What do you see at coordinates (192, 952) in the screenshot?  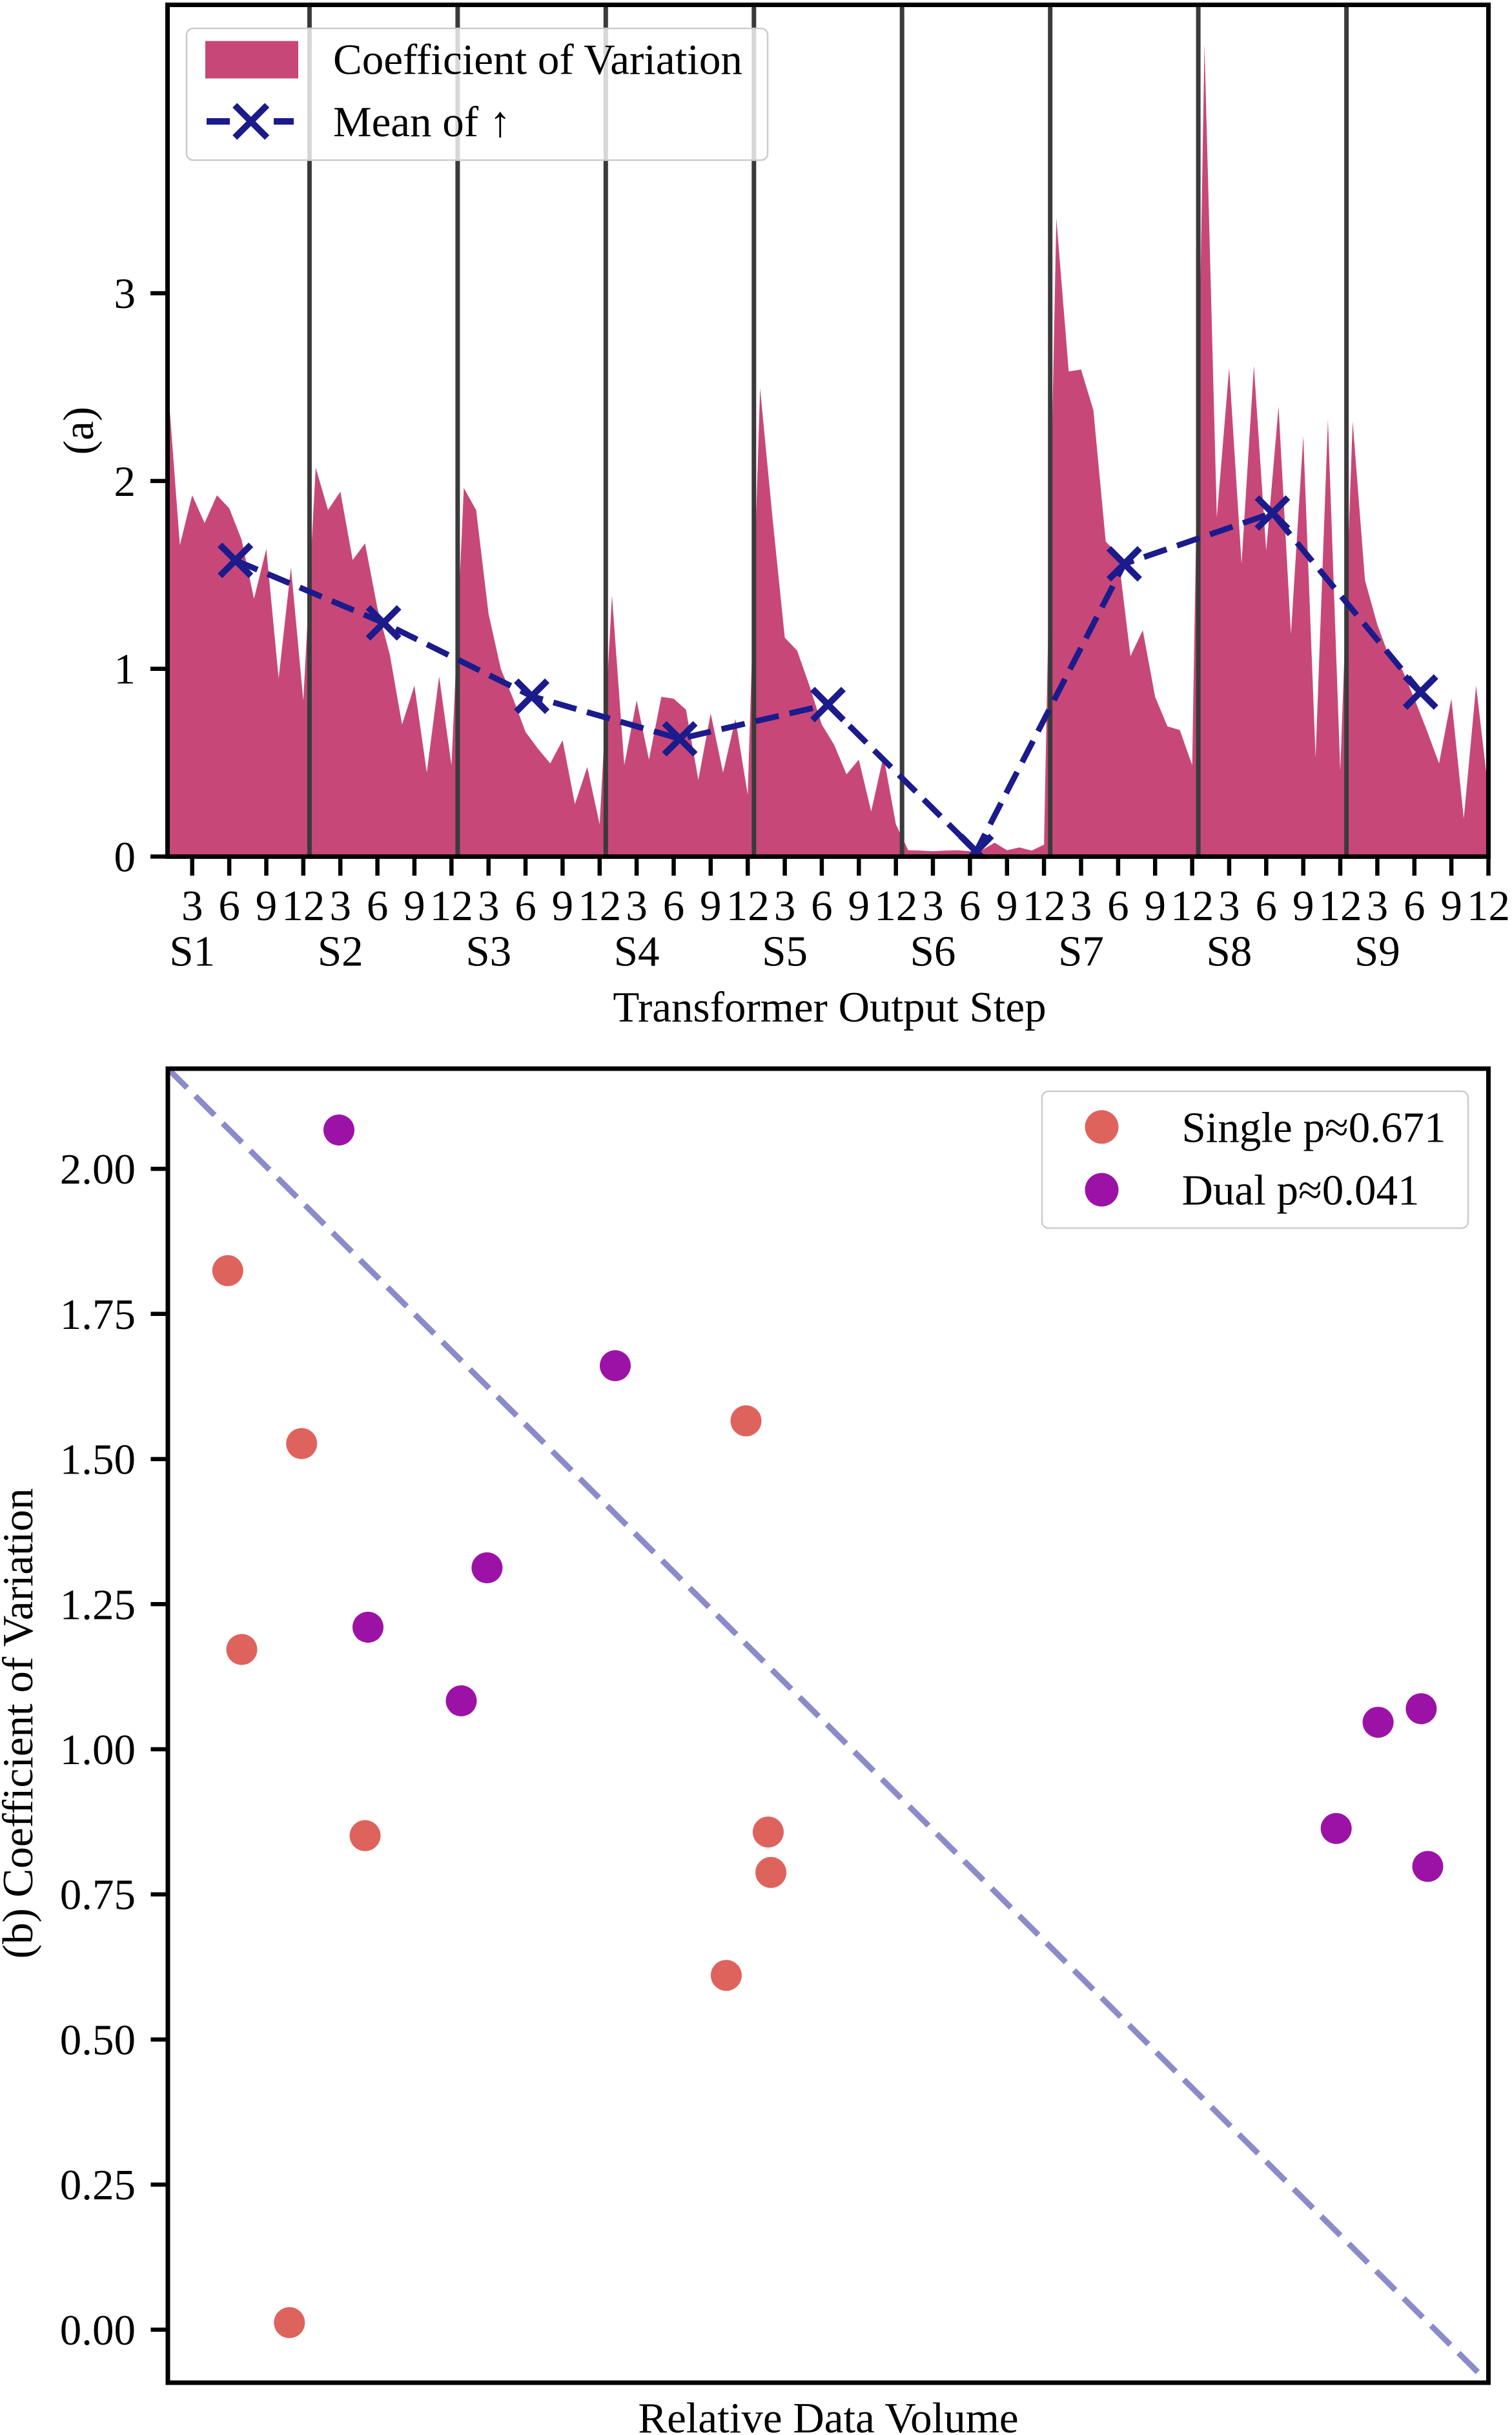 I see `svg-text: S1` at bounding box center [192, 952].